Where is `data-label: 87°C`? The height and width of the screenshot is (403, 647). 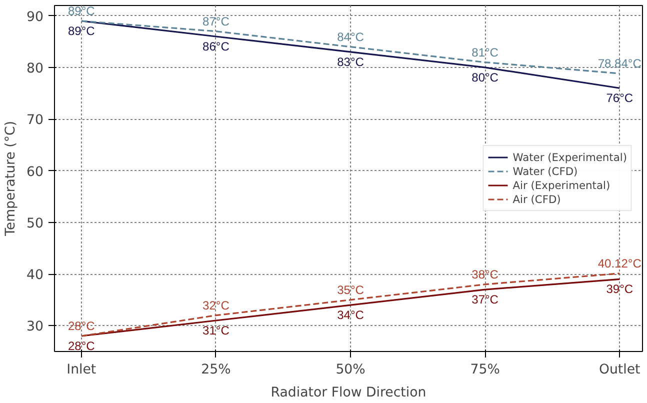 data-label: 87°C is located at coordinates (216, 21).